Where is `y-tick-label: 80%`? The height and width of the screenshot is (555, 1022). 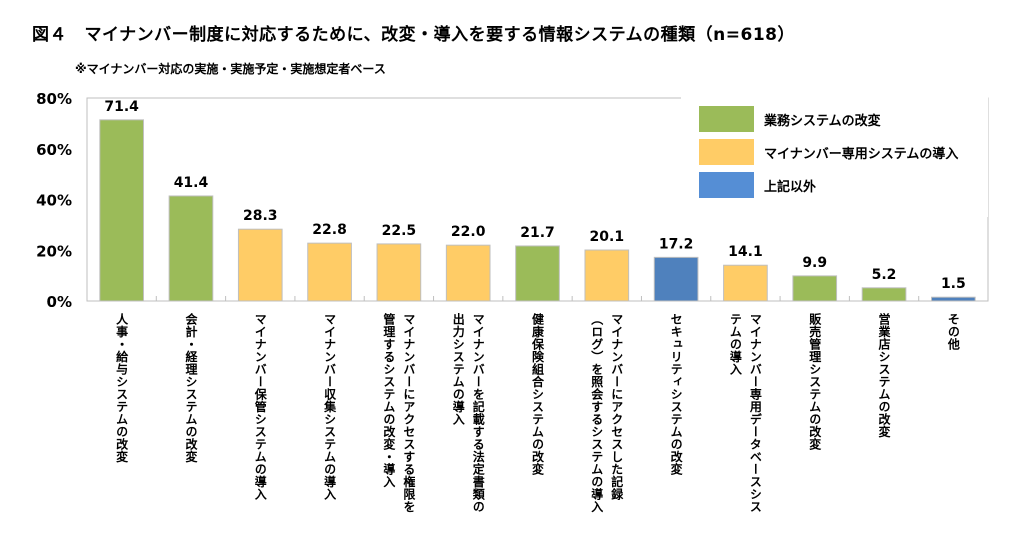 y-tick-label: 80% is located at coordinates (54, 99).